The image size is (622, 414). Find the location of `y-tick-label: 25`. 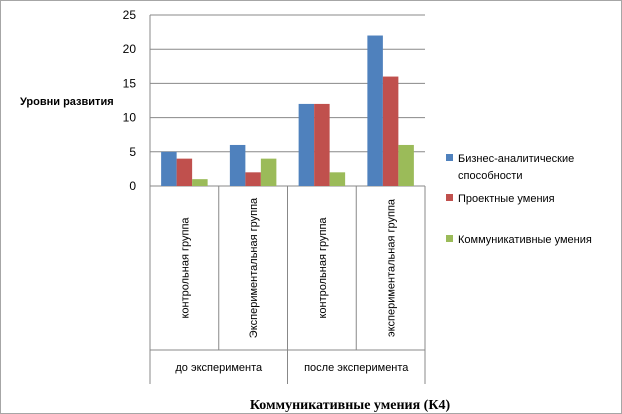

y-tick-label: 25 is located at coordinates (130, 15).